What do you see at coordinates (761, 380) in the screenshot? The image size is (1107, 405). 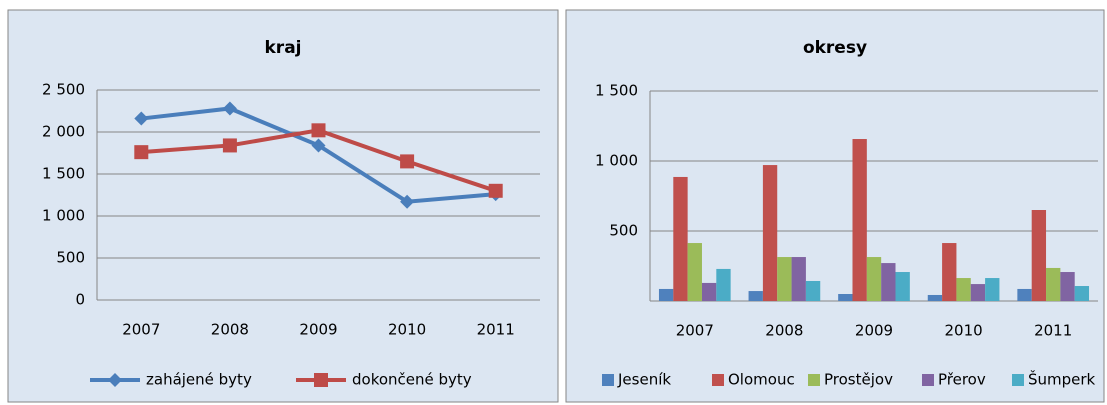 I see `legend-label: Olomouc` at bounding box center [761, 380].